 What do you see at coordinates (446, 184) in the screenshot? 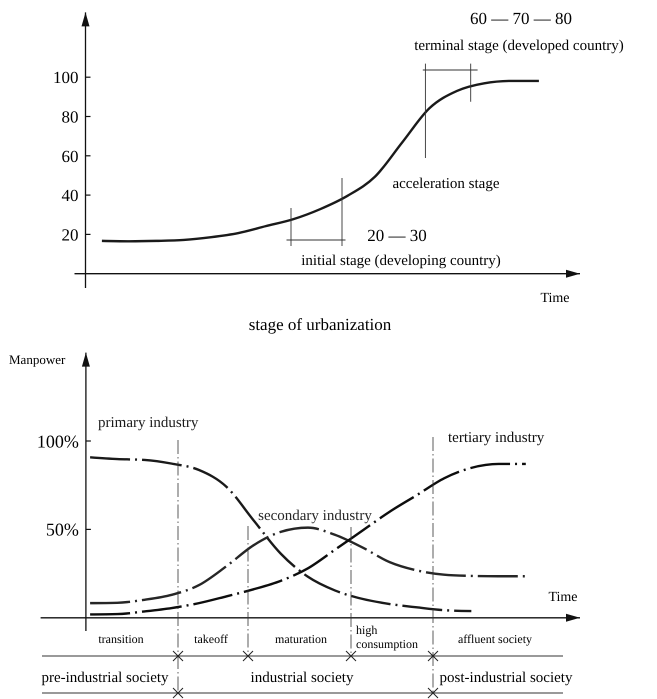
I see `annotation: acceleration stage` at bounding box center [446, 184].